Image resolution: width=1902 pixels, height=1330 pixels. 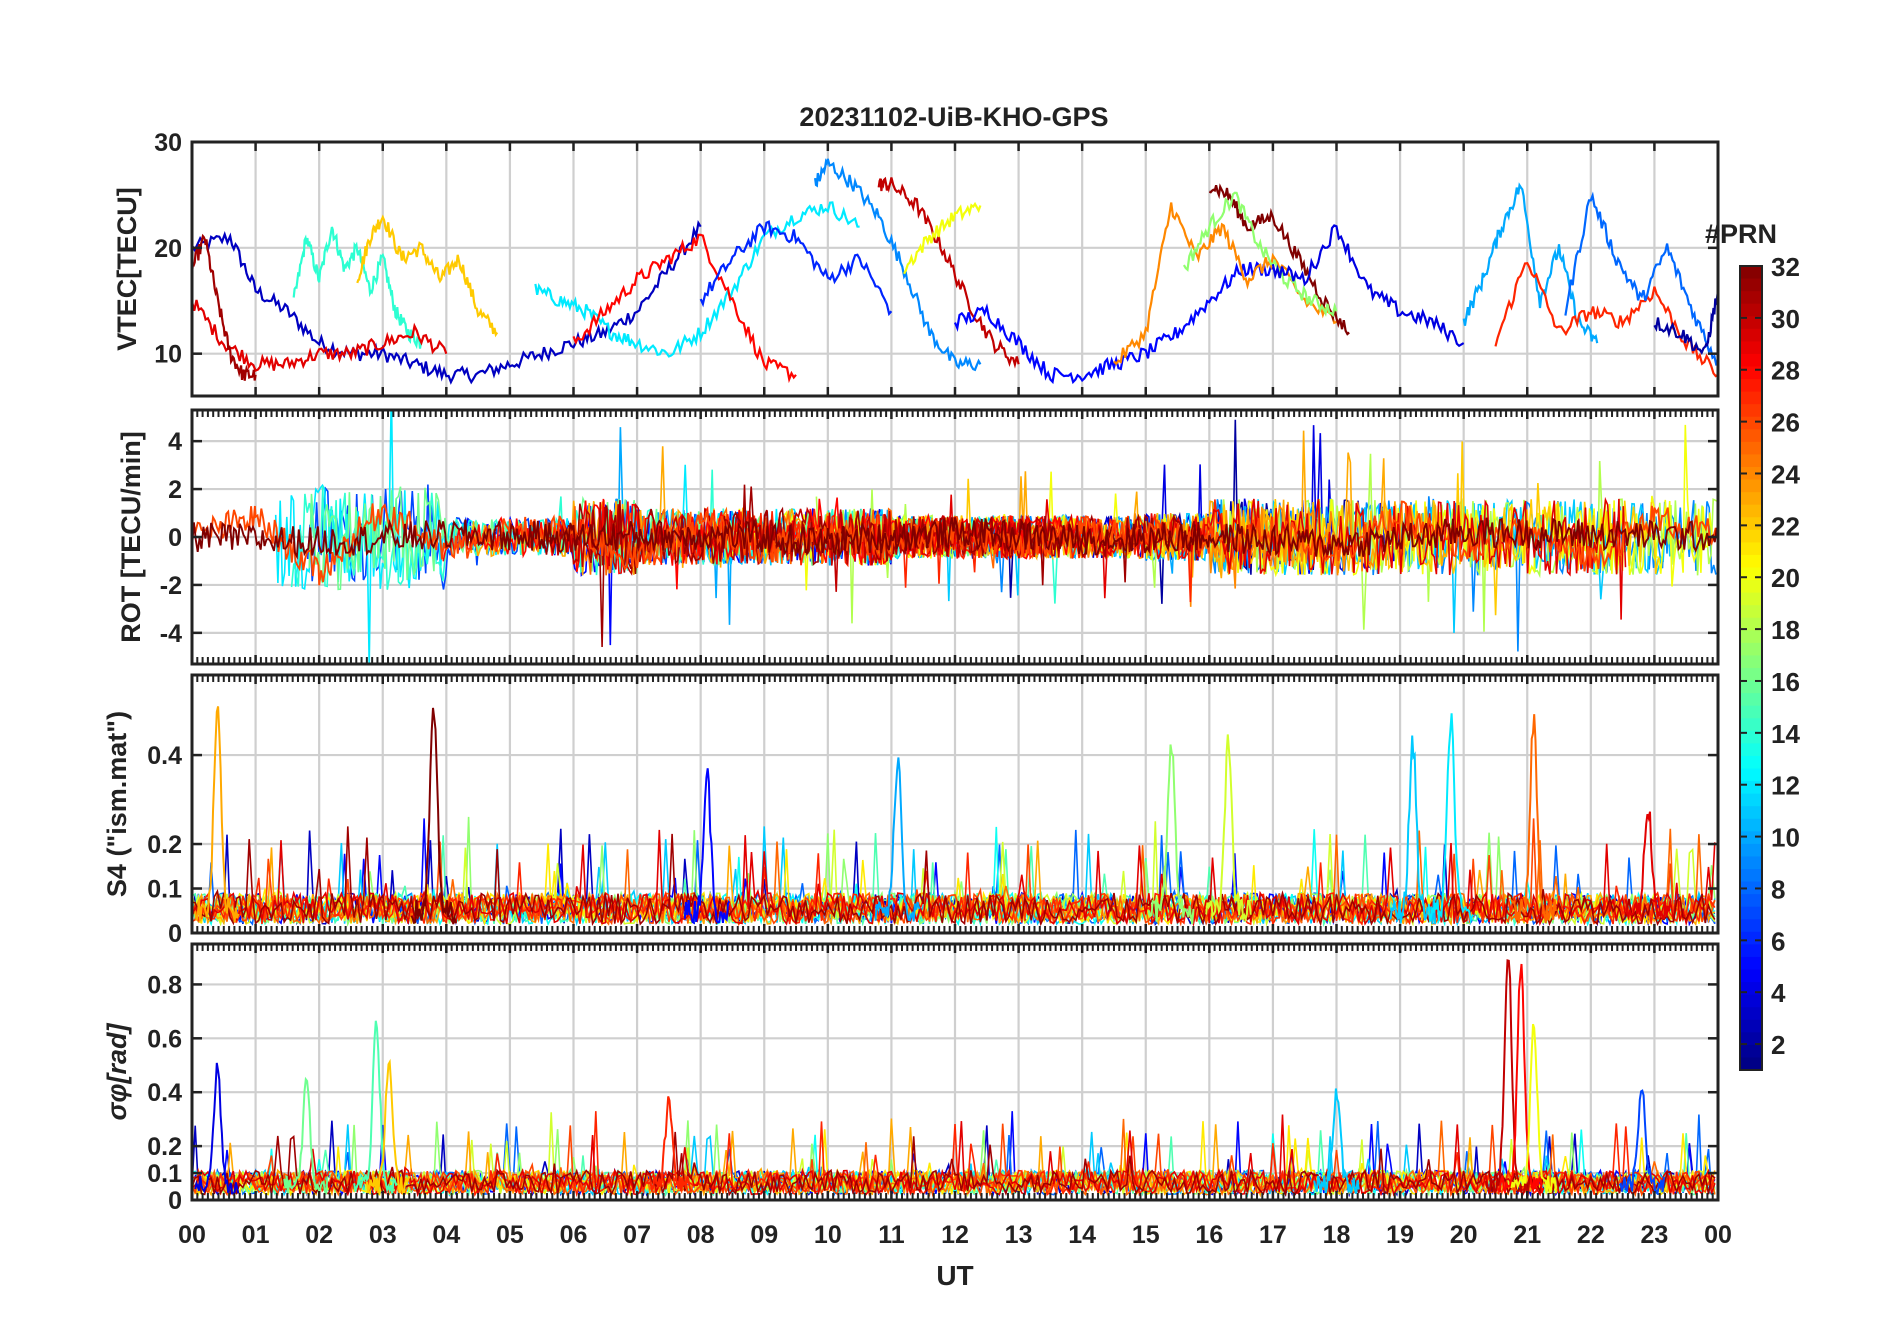 I want to click on colorbar-label: #PRN, so click(x=1741, y=234).